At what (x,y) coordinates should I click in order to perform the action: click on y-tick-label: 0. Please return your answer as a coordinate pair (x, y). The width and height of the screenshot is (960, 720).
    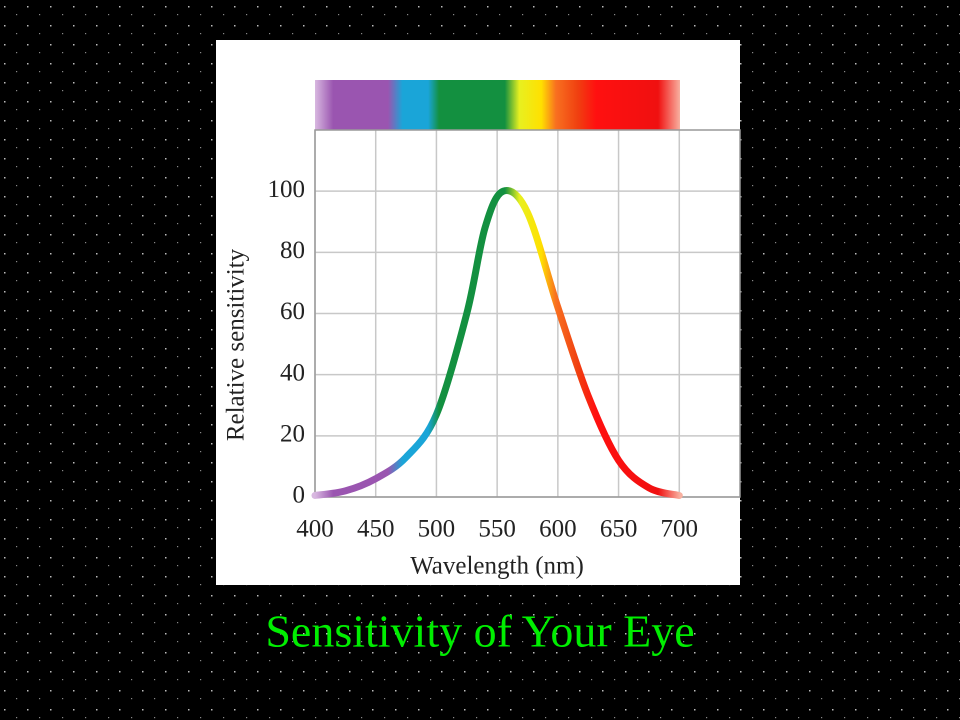
    Looking at the image, I should click on (299, 495).